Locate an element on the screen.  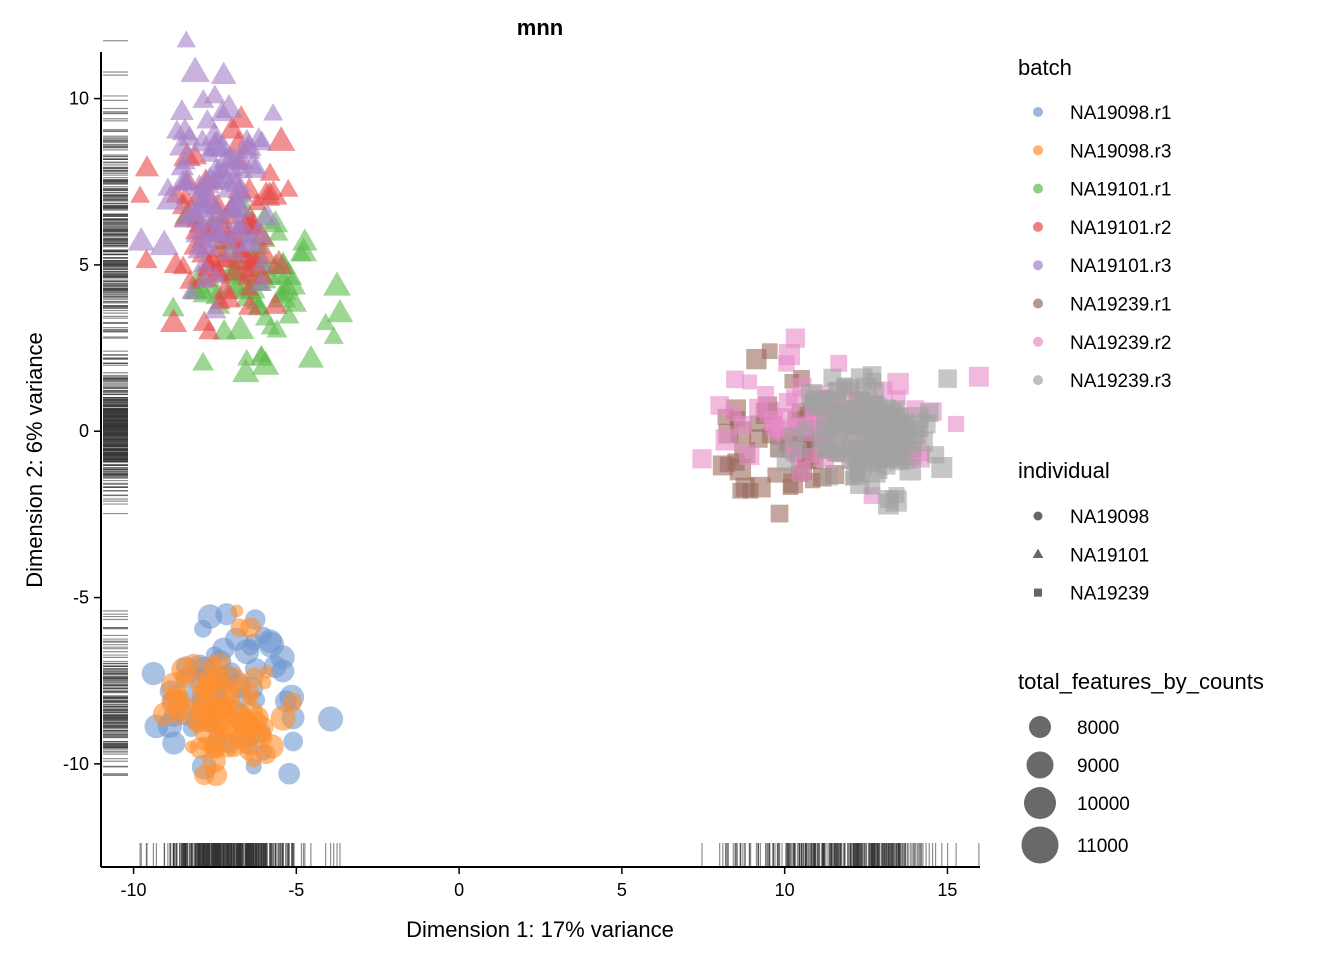
x-tick-label: 15 is located at coordinates (947, 890).